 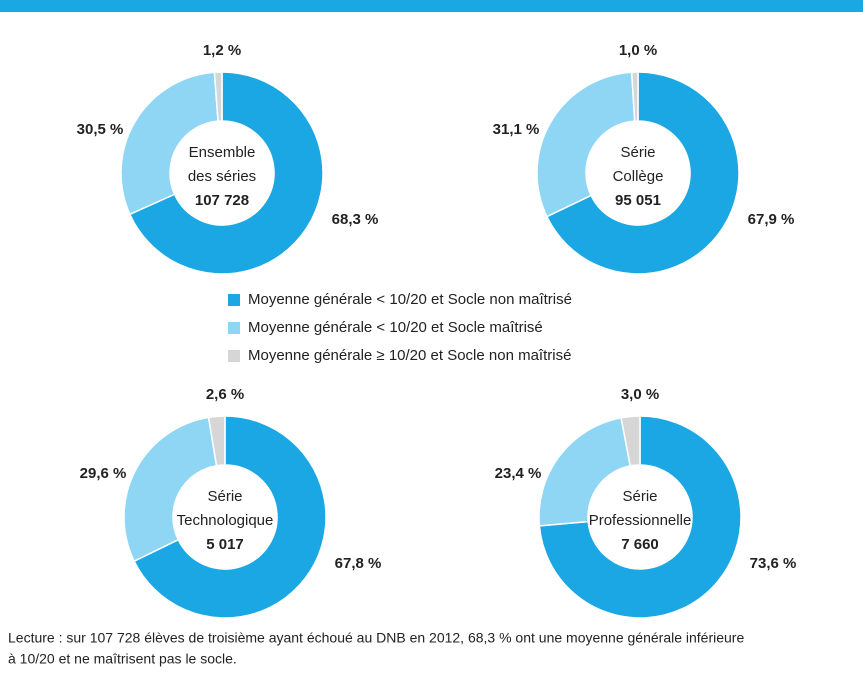 What do you see at coordinates (122, 659) in the screenshot?
I see `note-line: à 10/20 et ne maîtrisent pas le socle.` at bounding box center [122, 659].